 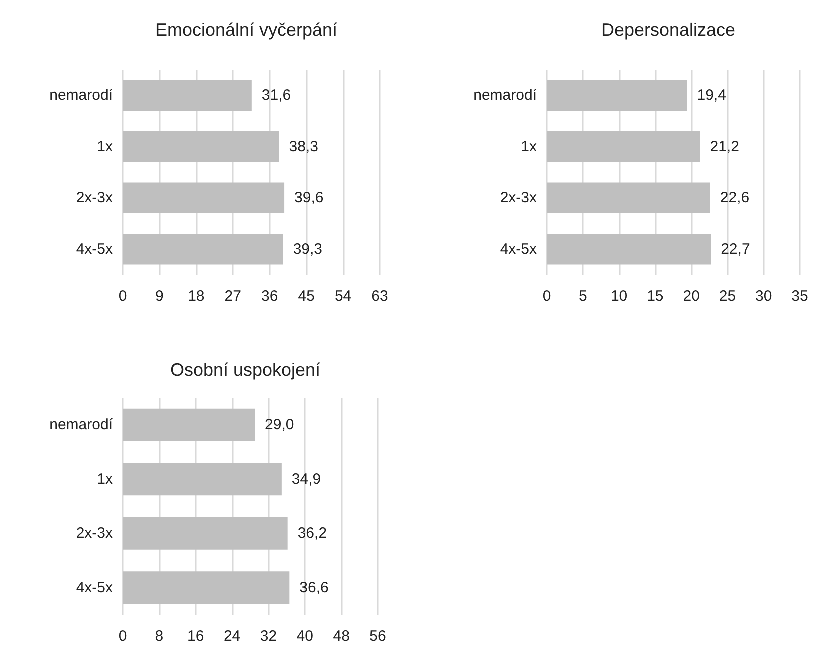 I want to click on data-label: 29,0, so click(x=279, y=425).